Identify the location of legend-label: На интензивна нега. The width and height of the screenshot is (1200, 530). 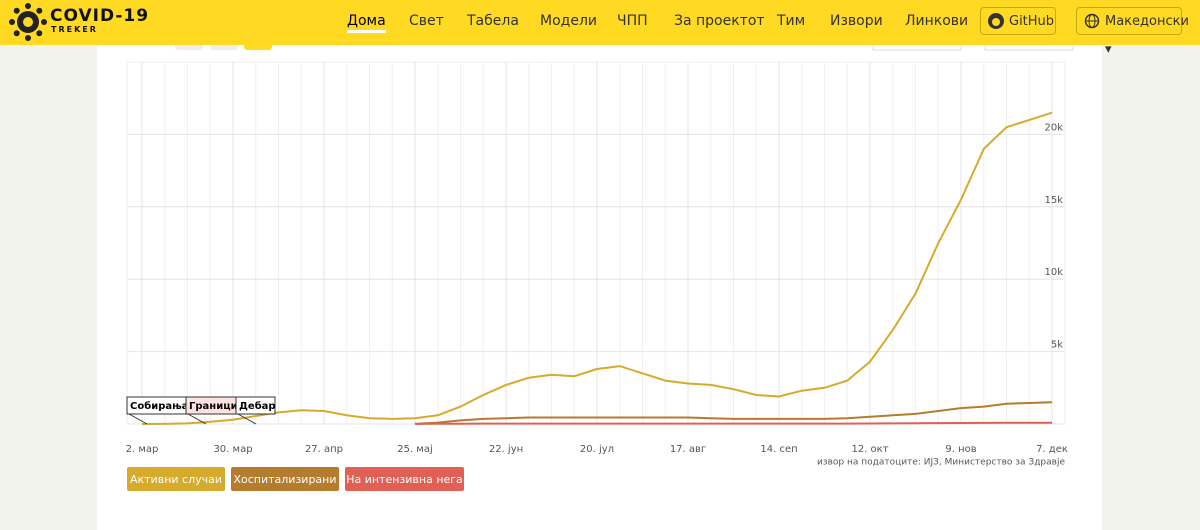
(404, 479).